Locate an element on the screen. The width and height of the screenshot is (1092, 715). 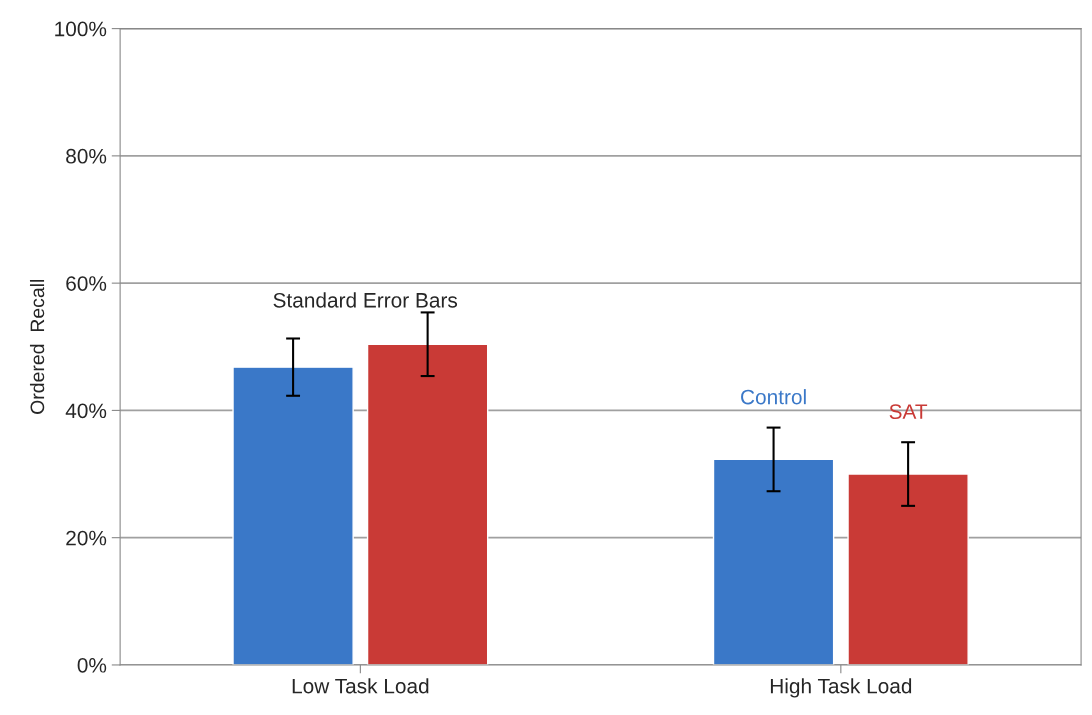
y-tick-label: 20% is located at coordinates (86, 538).